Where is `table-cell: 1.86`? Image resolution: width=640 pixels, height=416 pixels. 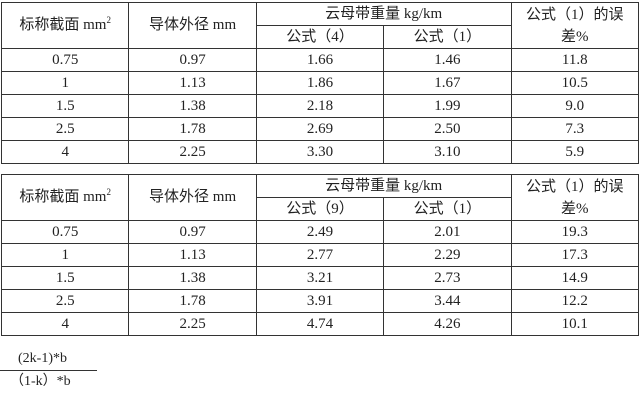
table-cell: 1.86 is located at coordinates (320, 83).